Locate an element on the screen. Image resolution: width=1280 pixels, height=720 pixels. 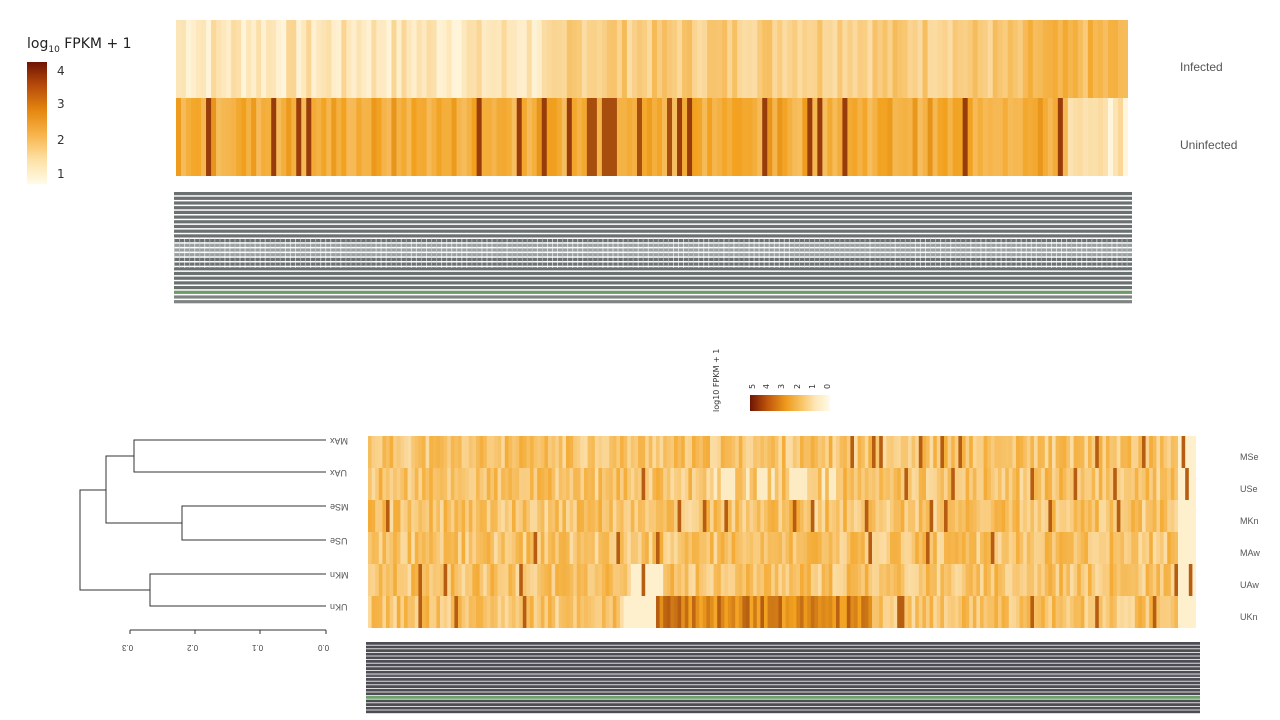
dendro-axis-0.2: 0.2 is located at coordinates (193, 647).